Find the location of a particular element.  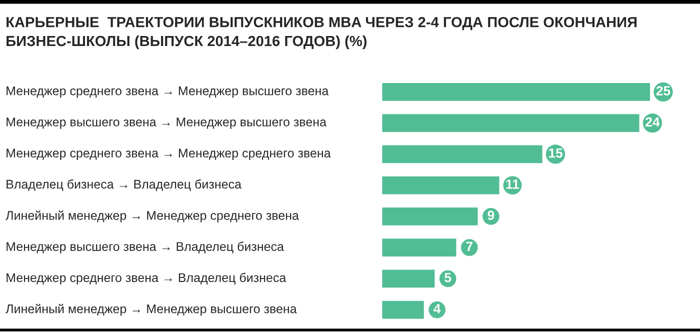

data-label: 15 is located at coordinates (556, 153).